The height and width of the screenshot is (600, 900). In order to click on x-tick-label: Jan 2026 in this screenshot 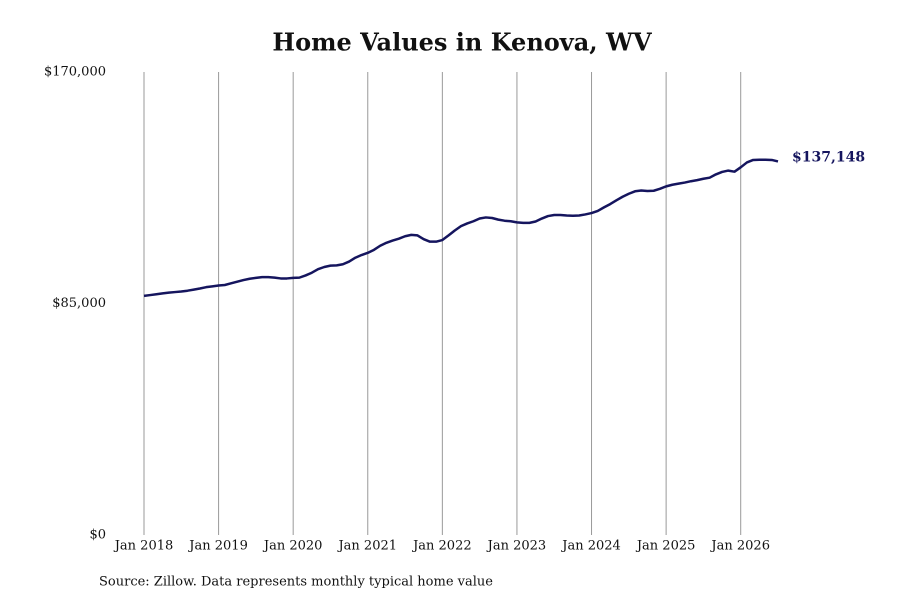, I will do `click(739, 546)`.